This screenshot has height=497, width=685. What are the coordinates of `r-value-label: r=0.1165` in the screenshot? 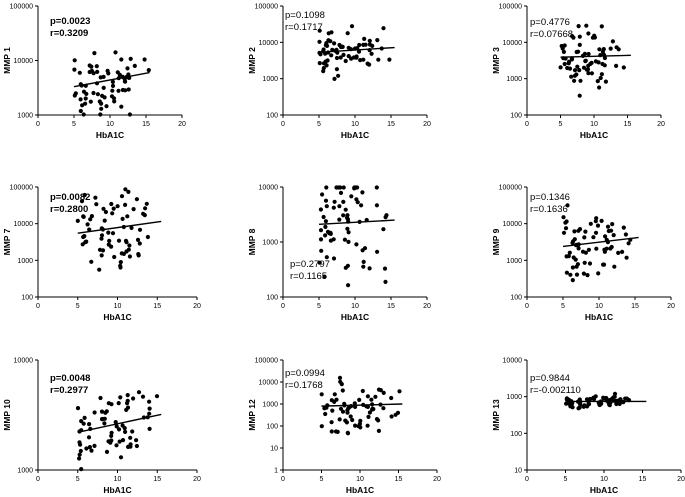 It's located at (308, 276).